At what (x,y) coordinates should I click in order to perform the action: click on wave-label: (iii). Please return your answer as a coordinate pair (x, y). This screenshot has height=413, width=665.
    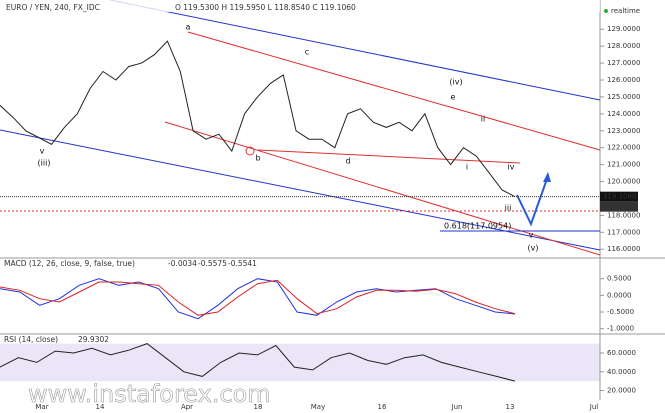
    Looking at the image, I should click on (44, 163).